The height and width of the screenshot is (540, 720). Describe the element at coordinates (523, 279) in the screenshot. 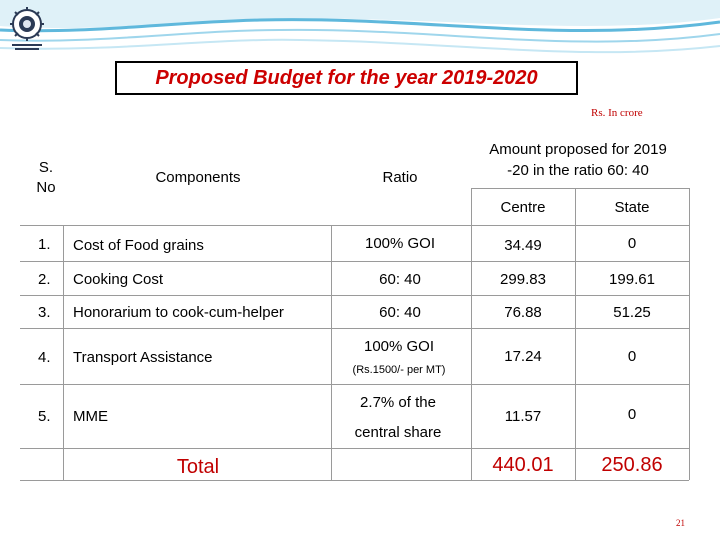

I see `row-centre: 299.83` at that location.